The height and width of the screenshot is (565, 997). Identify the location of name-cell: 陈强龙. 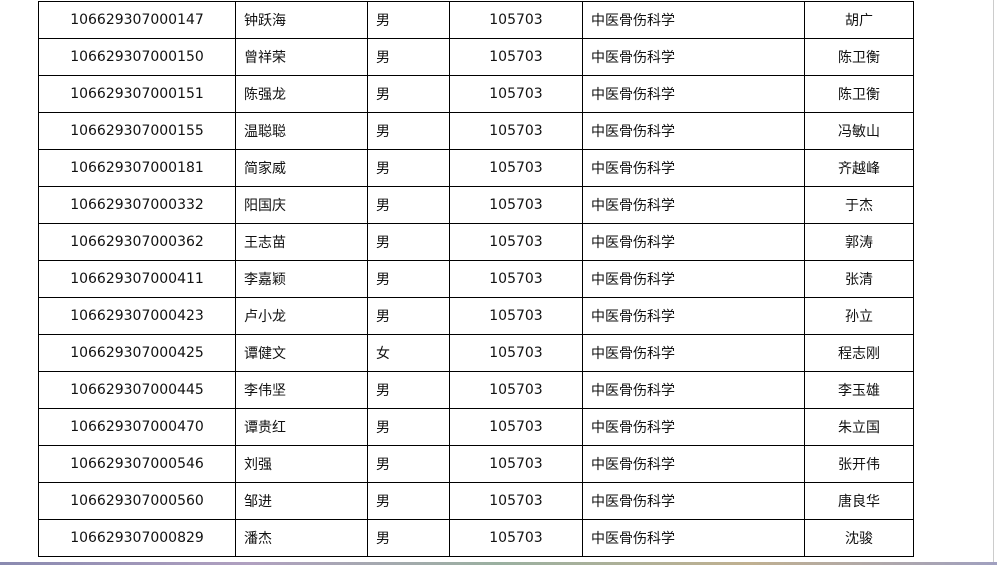
(301, 94).